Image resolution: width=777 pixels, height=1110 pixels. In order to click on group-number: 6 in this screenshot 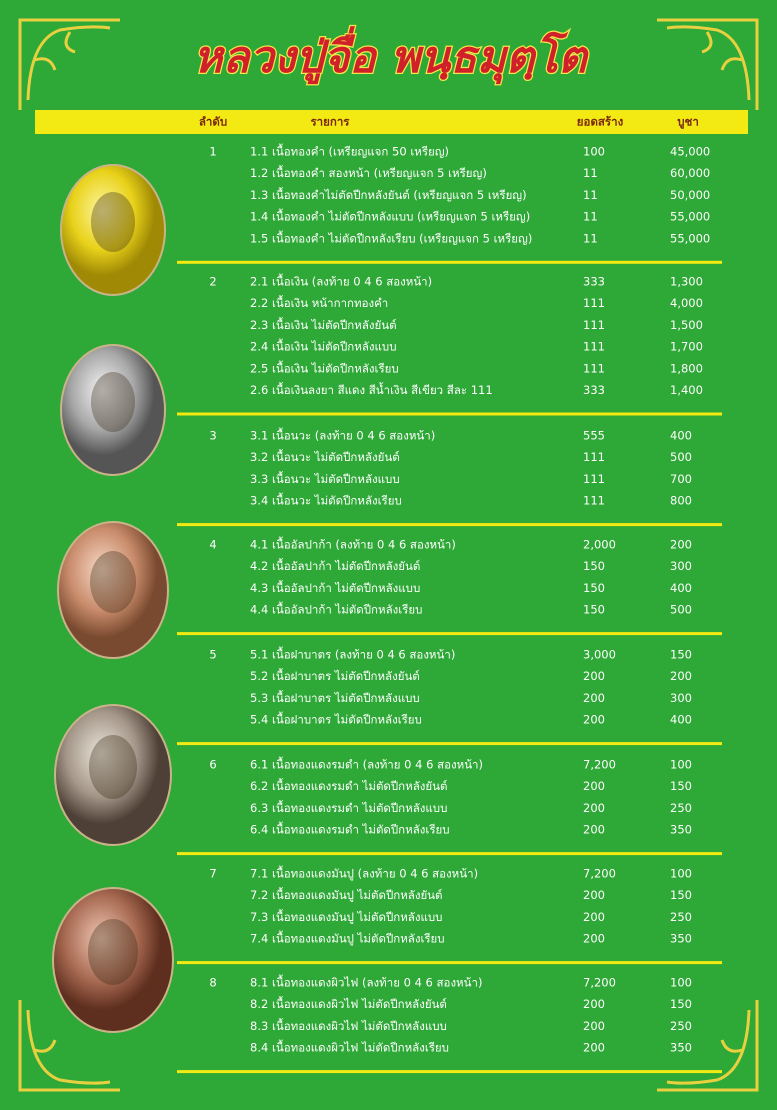, I will do `click(212, 765)`.